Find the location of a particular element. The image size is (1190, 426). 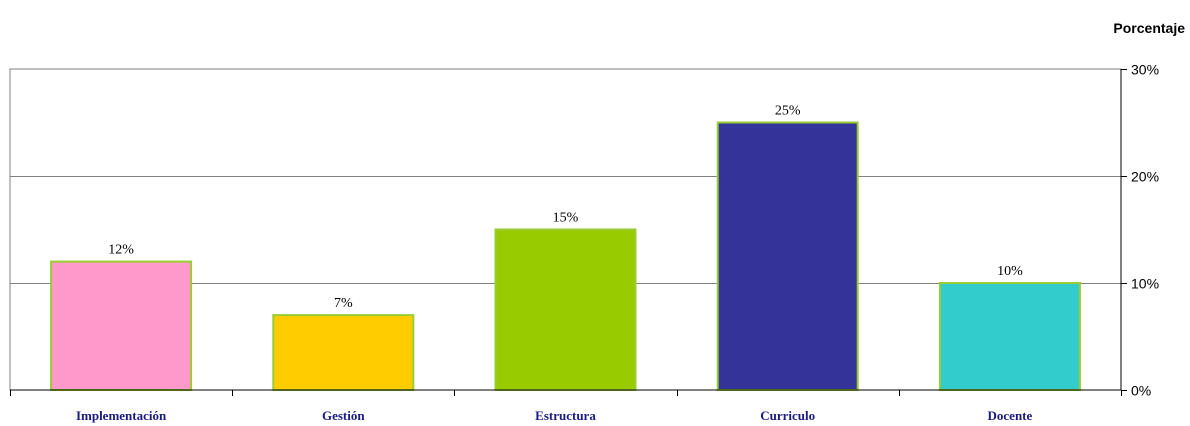

y-tick-label: 10% is located at coordinates (1145, 284).